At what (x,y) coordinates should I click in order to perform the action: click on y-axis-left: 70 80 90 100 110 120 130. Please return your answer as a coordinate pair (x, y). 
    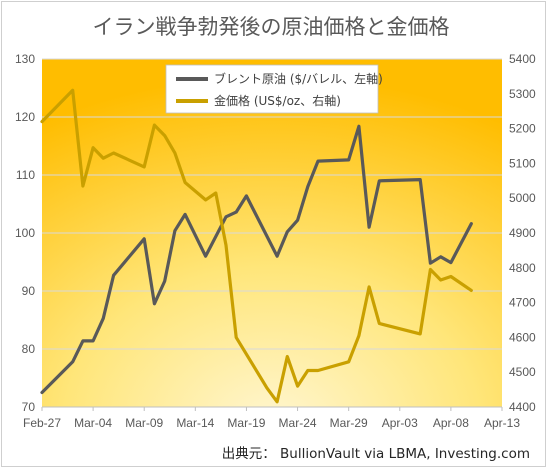
    Looking at the image, I should click on (25, 233).